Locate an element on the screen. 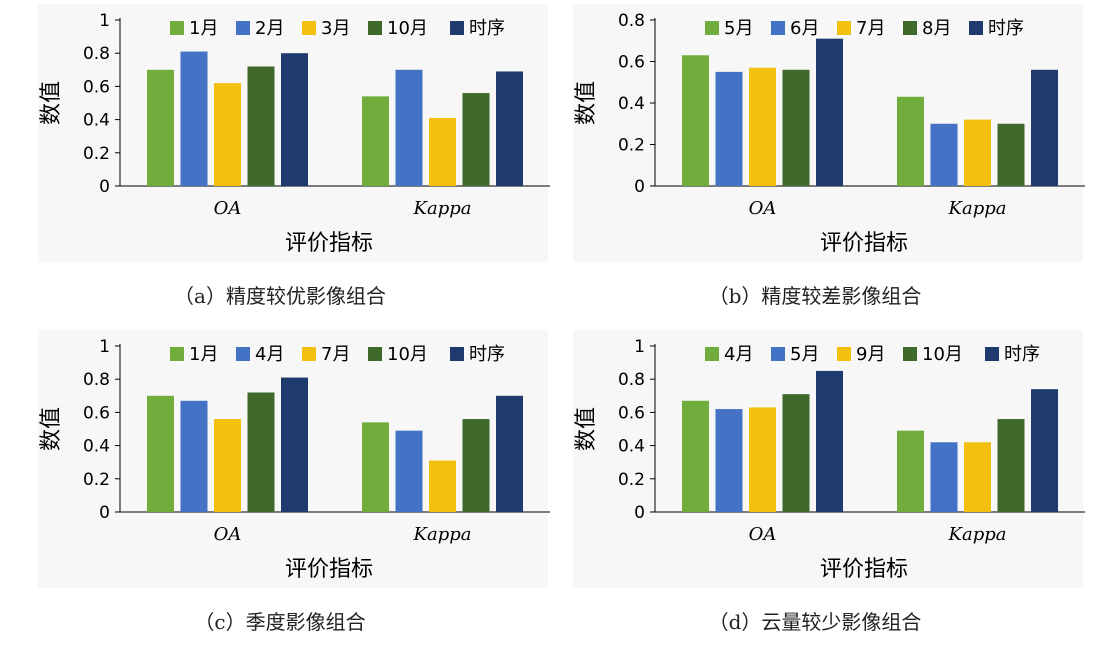 This screenshot has height=648, width=1100. bar-4月-OA is located at coordinates (194, 456).